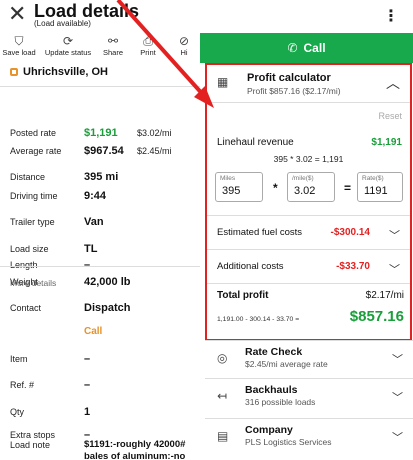 This screenshot has width=413, height=460. I want to click on extra-stops-value: –, so click(87, 435).